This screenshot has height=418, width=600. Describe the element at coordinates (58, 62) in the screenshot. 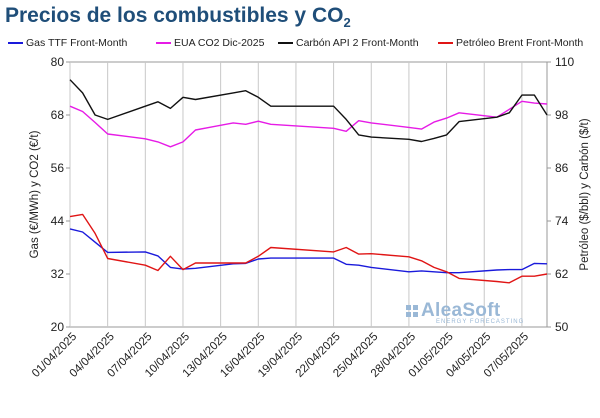

I see `y-tick-label: 80` at that location.